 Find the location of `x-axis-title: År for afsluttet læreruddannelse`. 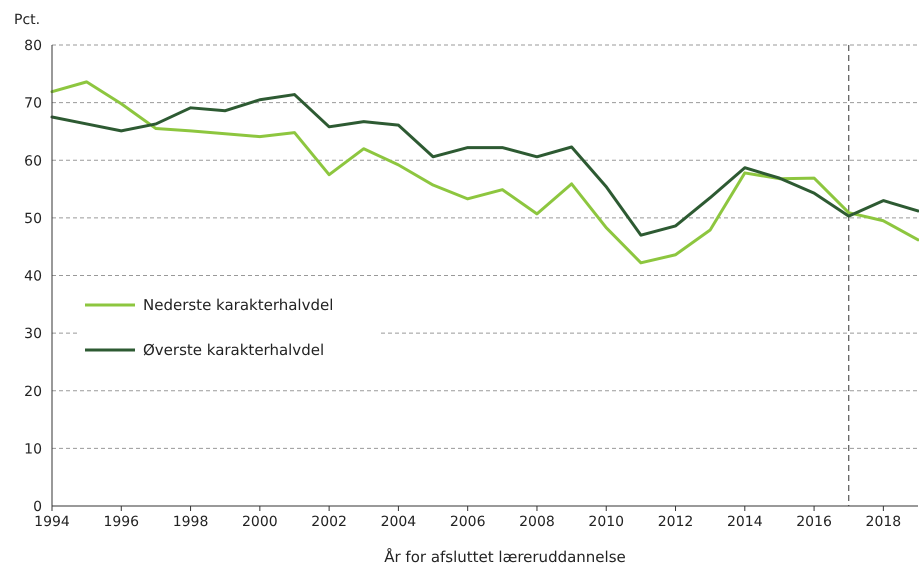

x-axis-title: År for afsluttet læreruddannelse is located at coordinates (505, 557).